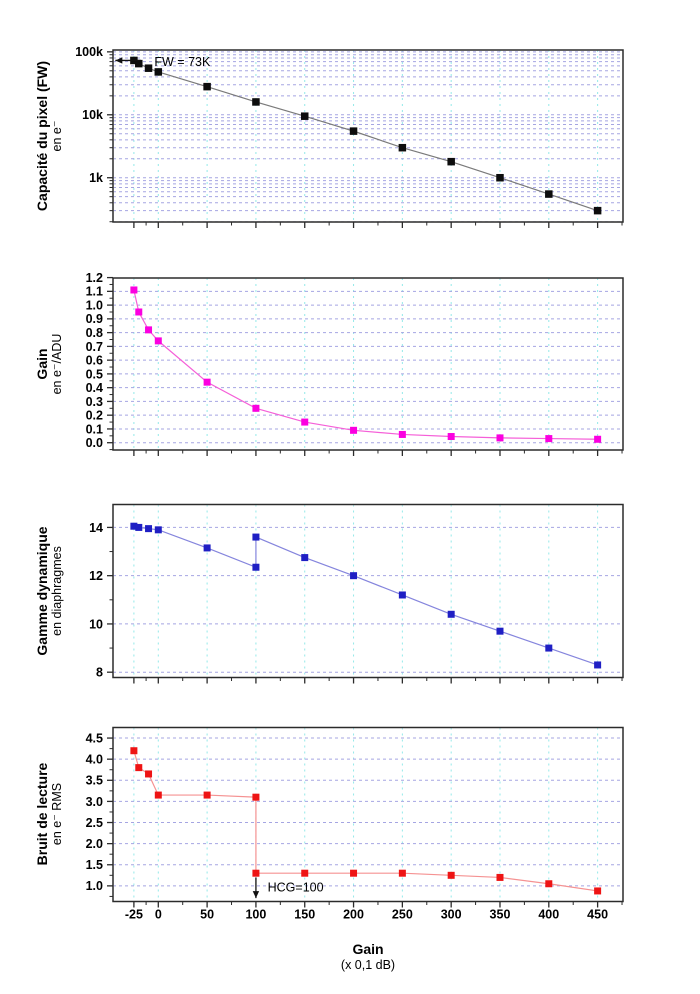 This screenshot has height=994, width=700. Describe the element at coordinates (56, 814) in the screenshot. I see `y-axis-subtitle-text: en e⁻ RMS` at that location.